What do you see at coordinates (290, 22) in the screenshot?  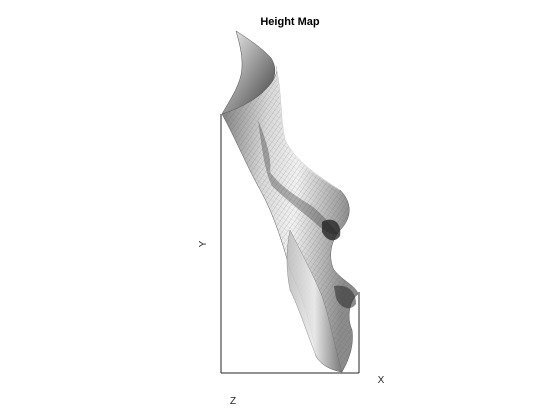 I see `chart-title: Height Map` at bounding box center [290, 22].